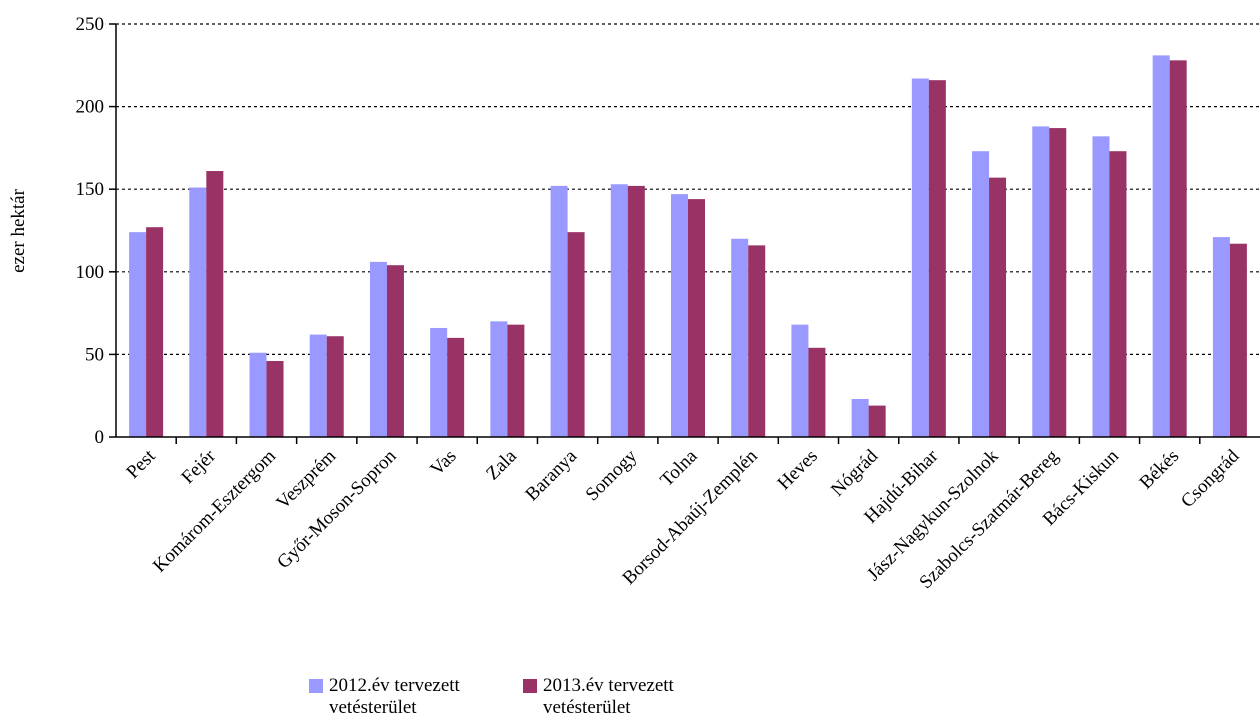 This screenshot has height=727, width=1260. I want to click on legend-label-2012: 2012.év tervezett vetésterület, so click(394, 696).